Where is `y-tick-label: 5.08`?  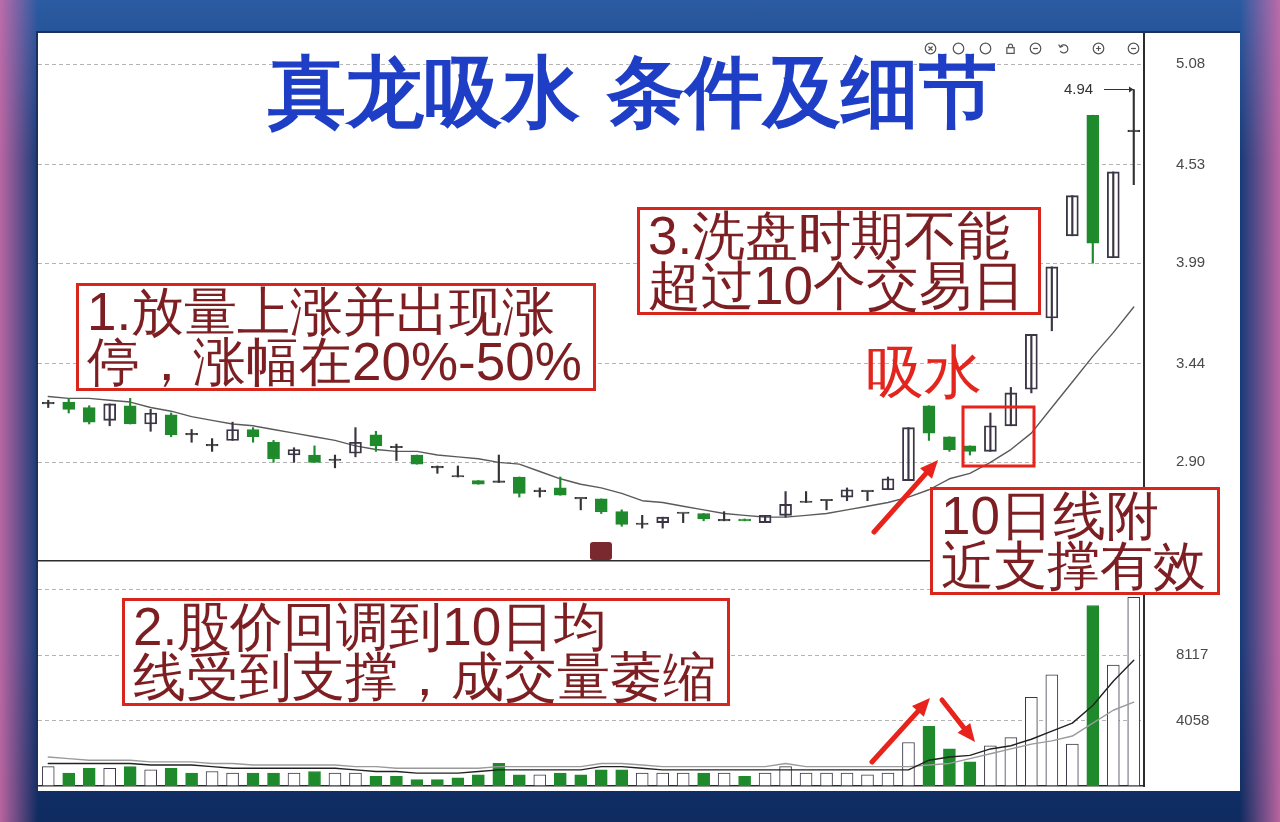
y-tick-label: 5.08 is located at coordinates (1191, 63).